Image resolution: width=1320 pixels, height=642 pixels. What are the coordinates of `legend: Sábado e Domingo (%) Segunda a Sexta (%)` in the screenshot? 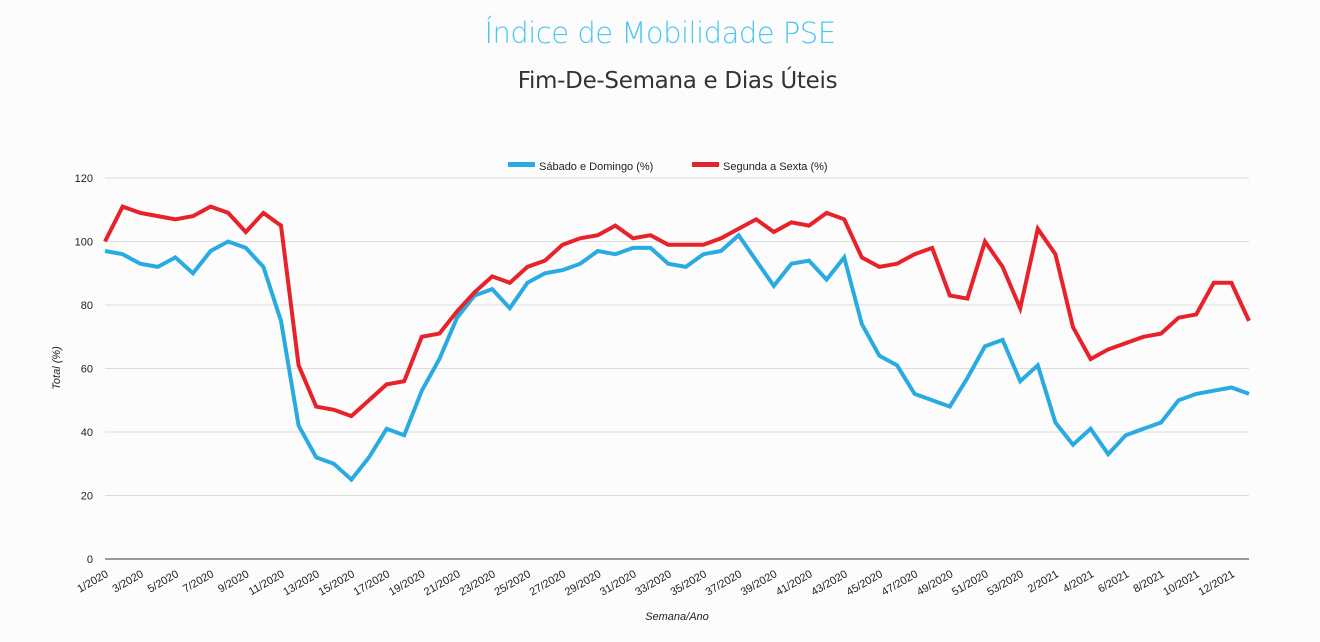 It's located at (668, 167).